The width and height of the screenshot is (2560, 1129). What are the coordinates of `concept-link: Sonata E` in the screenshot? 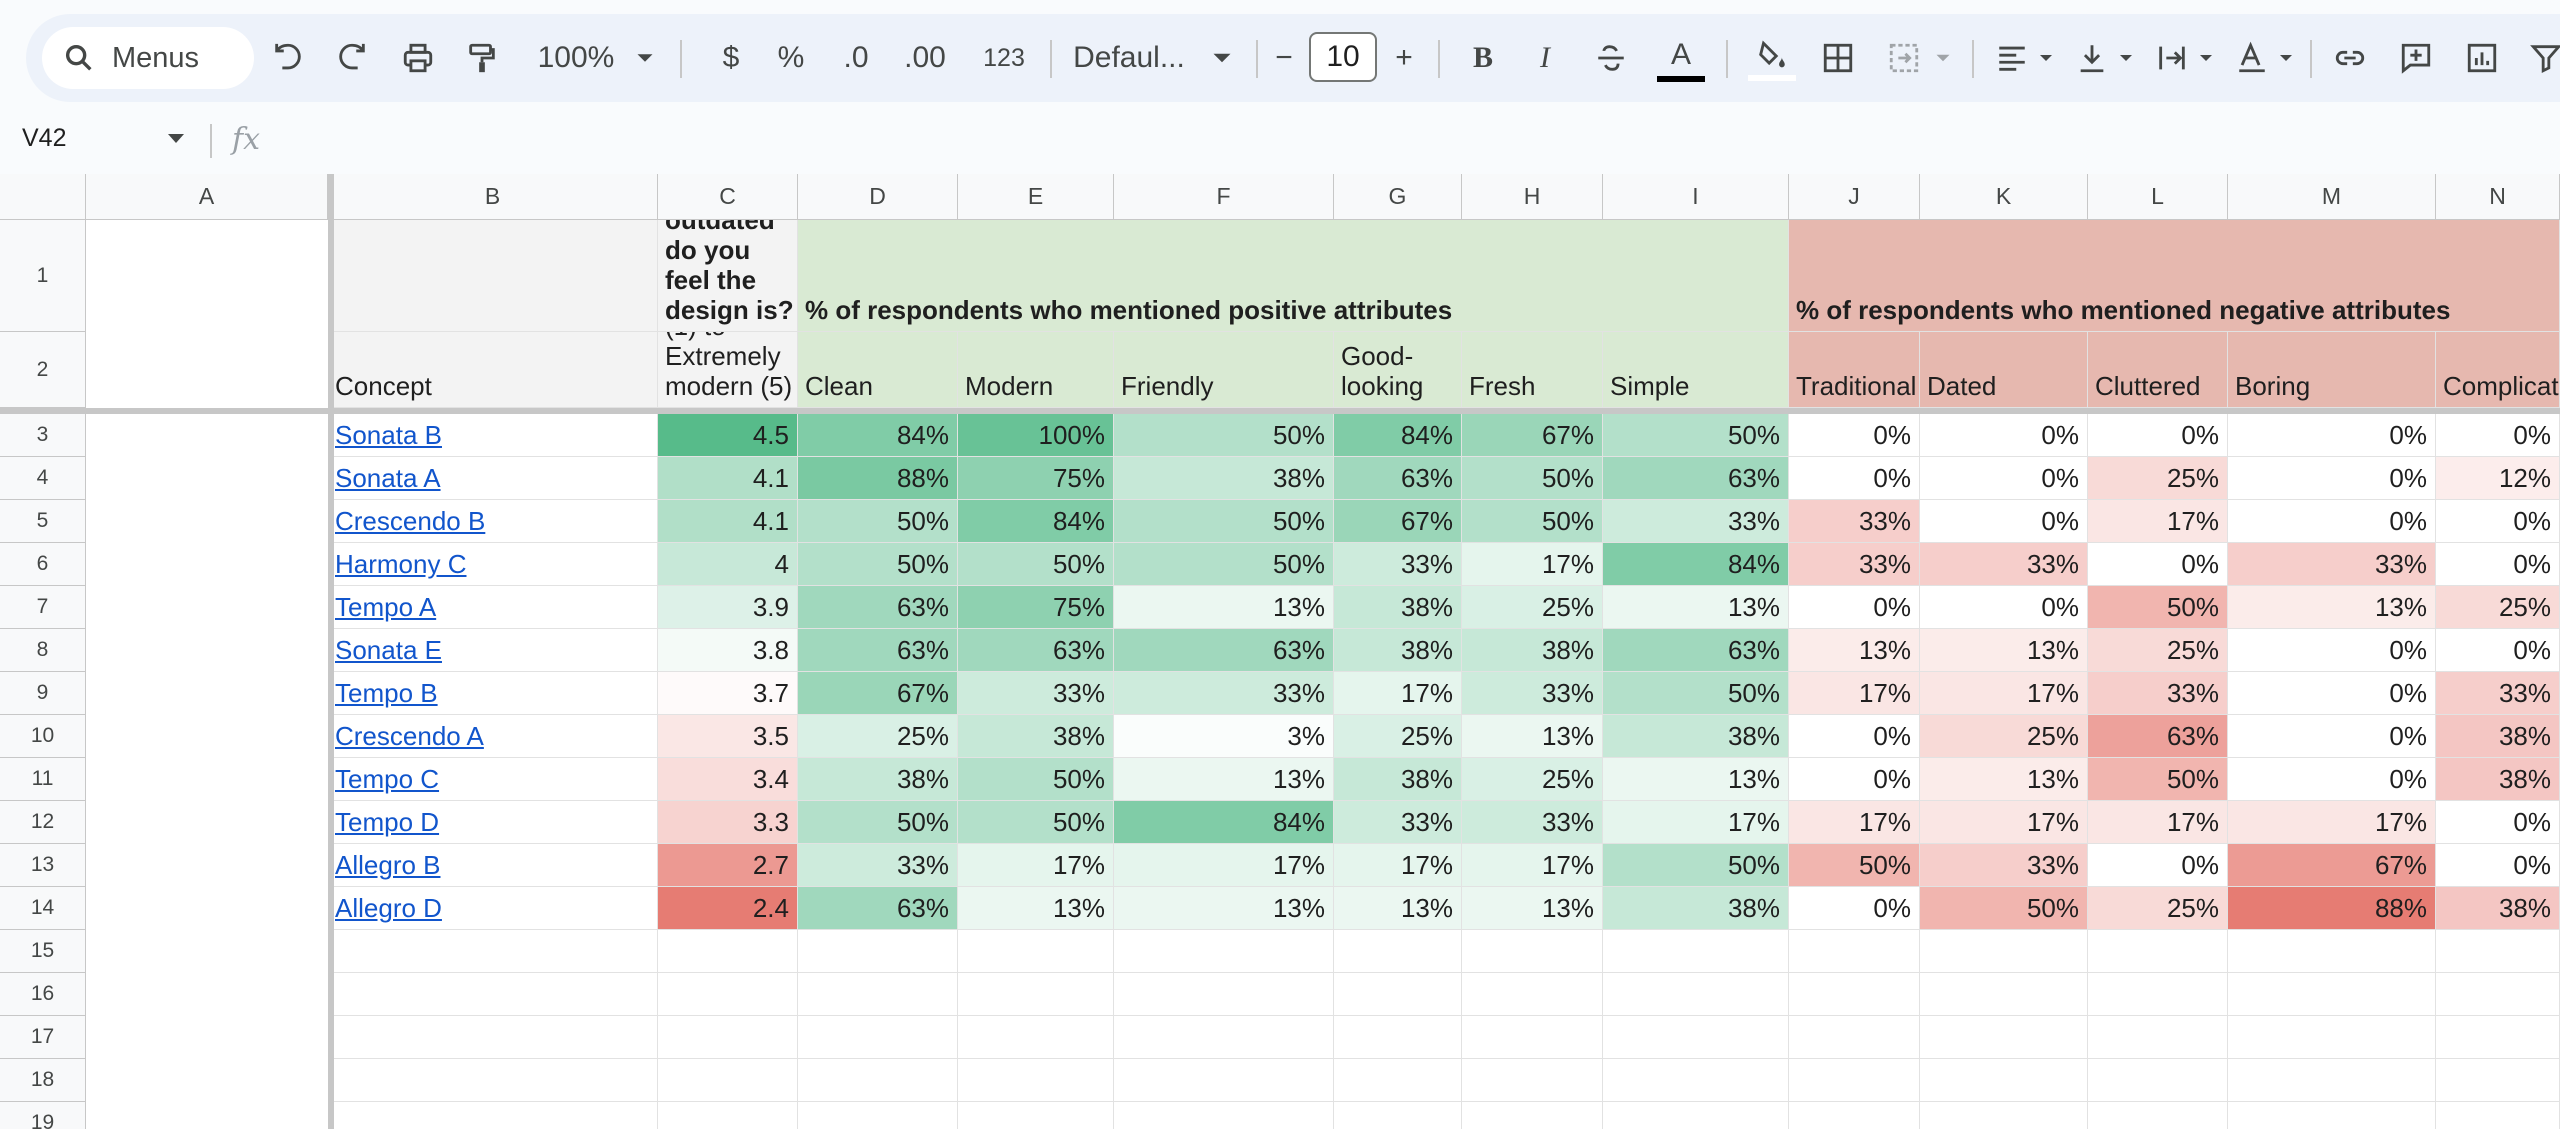 It's located at (493, 650).